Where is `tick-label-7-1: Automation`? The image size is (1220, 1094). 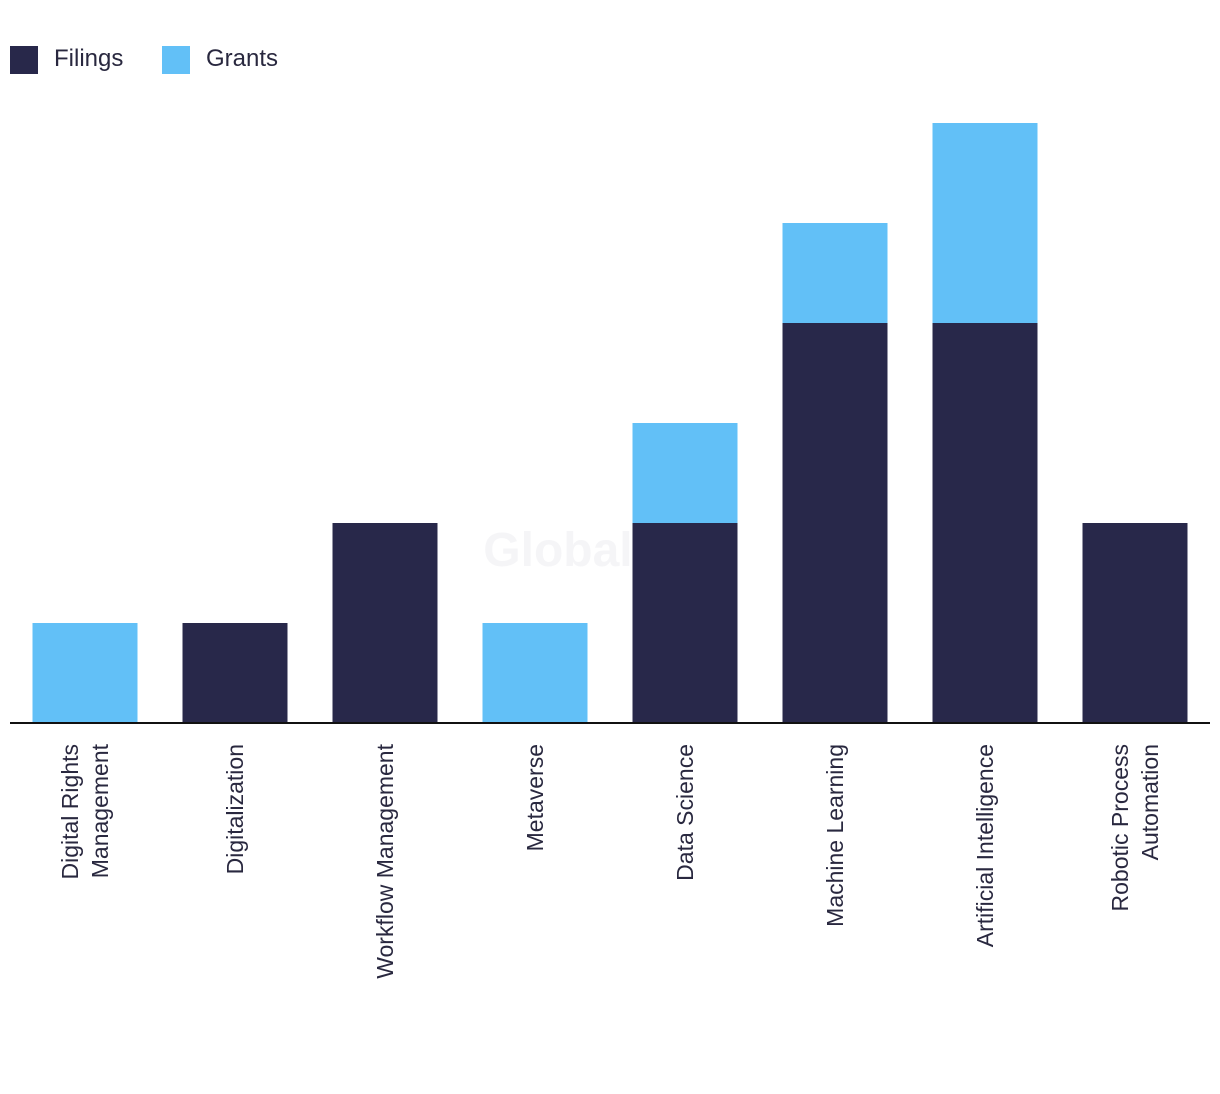
tick-label-7-1: Automation is located at coordinates (1150, 802).